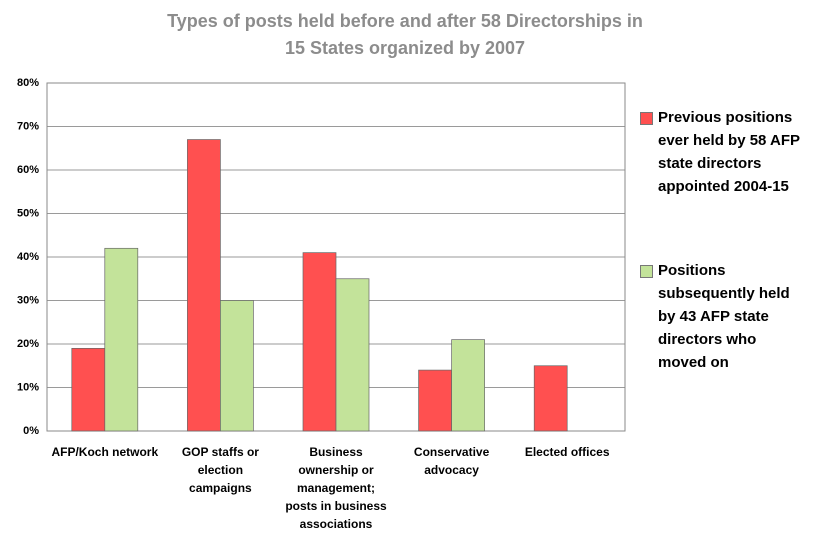  I want to click on y-tick-label: 60%, so click(28, 170).